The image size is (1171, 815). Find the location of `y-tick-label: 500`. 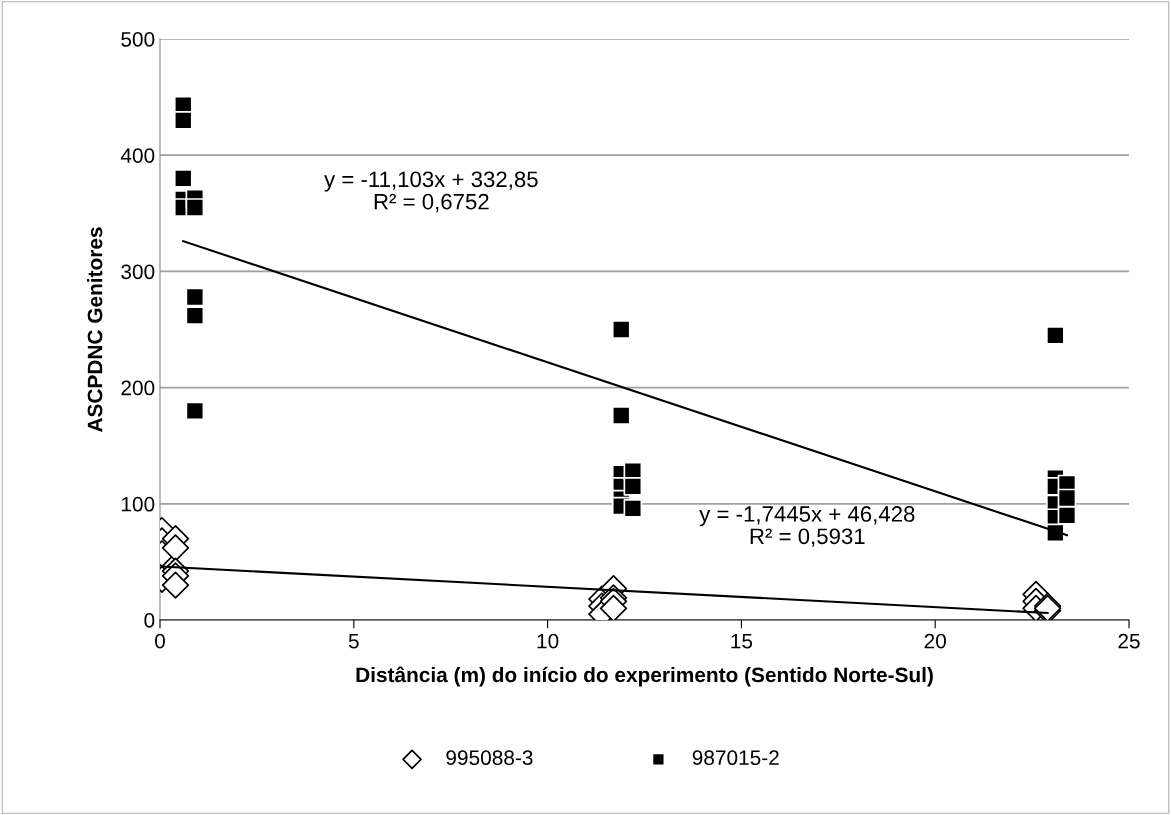

y-tick-label: 500 is located at coordinates (138, 39).